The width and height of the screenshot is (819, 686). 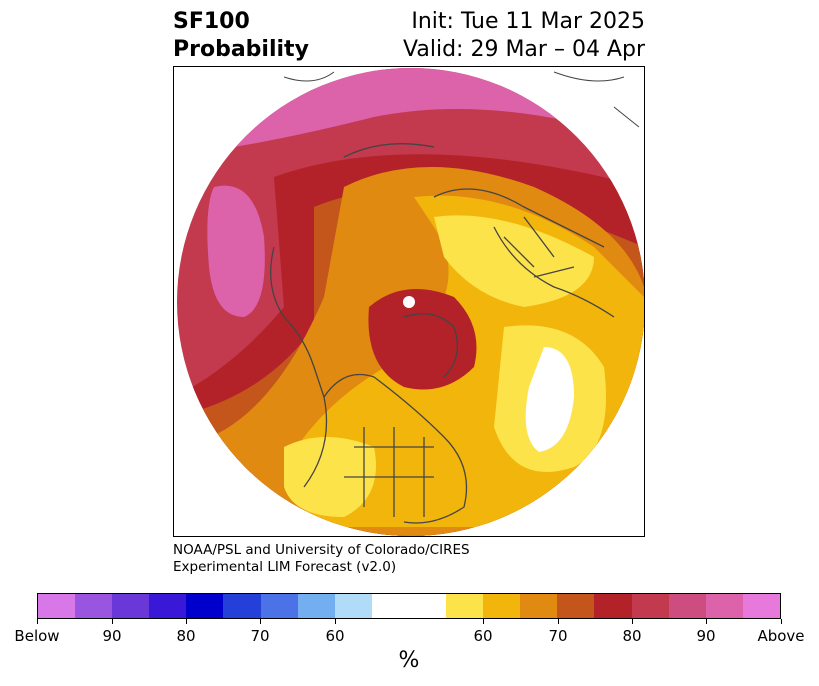 I want to click on map-title: SF100 Probability, so click(x=241, y=36).